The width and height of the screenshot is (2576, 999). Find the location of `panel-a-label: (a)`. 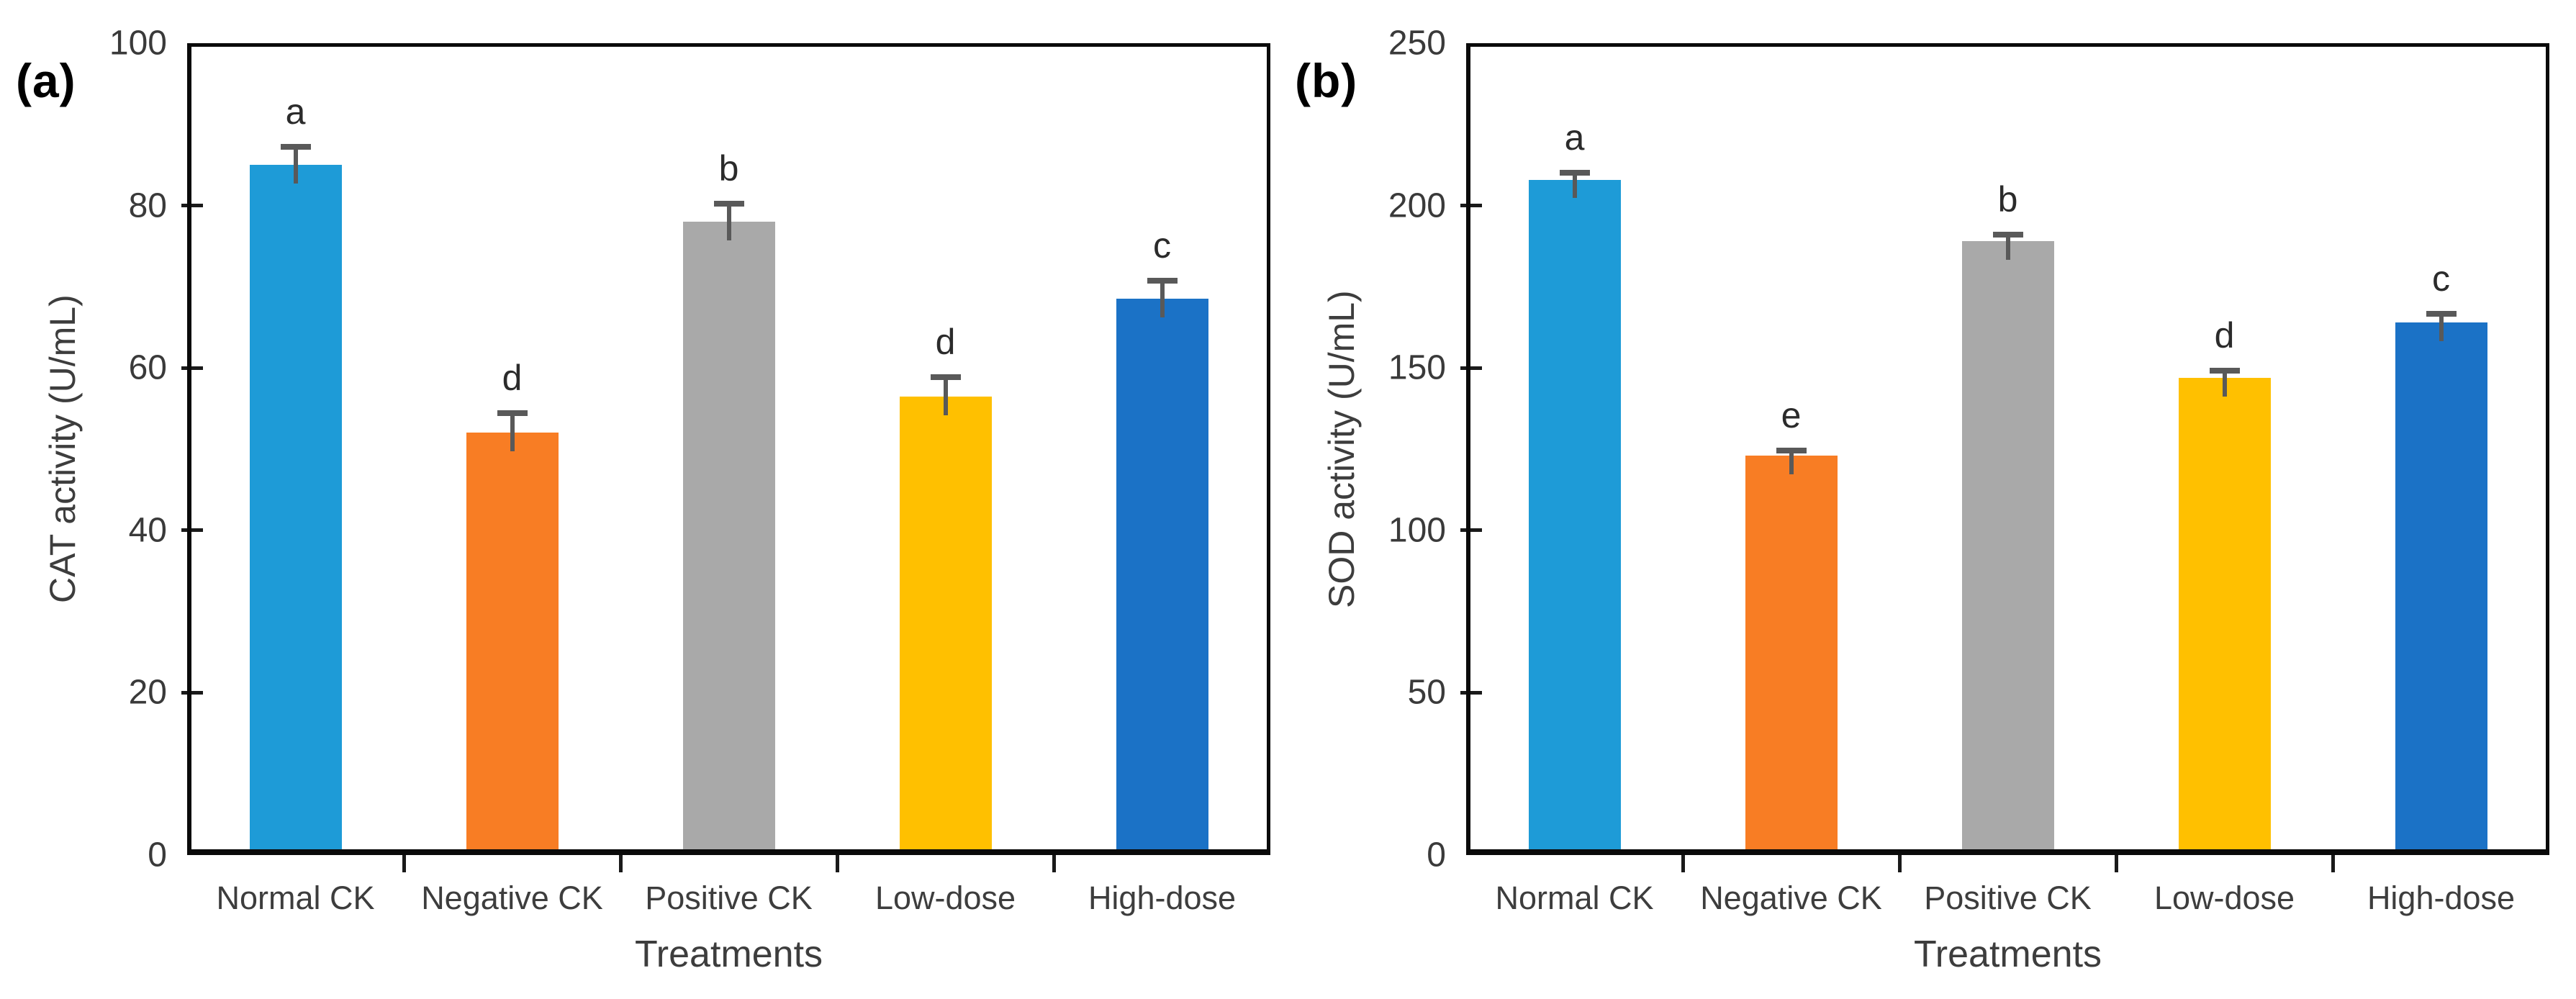

panel-a-label: (a) is located at coordinates (46, 80).